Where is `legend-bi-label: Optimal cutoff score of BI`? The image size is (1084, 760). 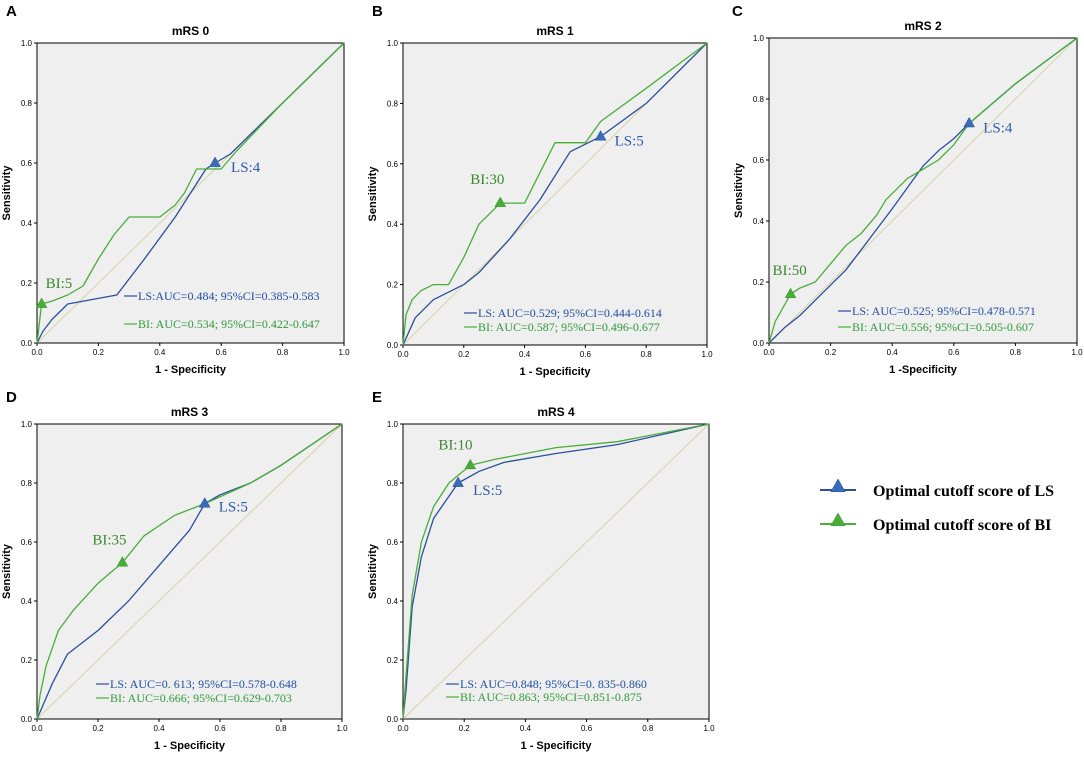
legend-bi-label: Optimal cutoff score of BI is located at coordinates (962, 525).